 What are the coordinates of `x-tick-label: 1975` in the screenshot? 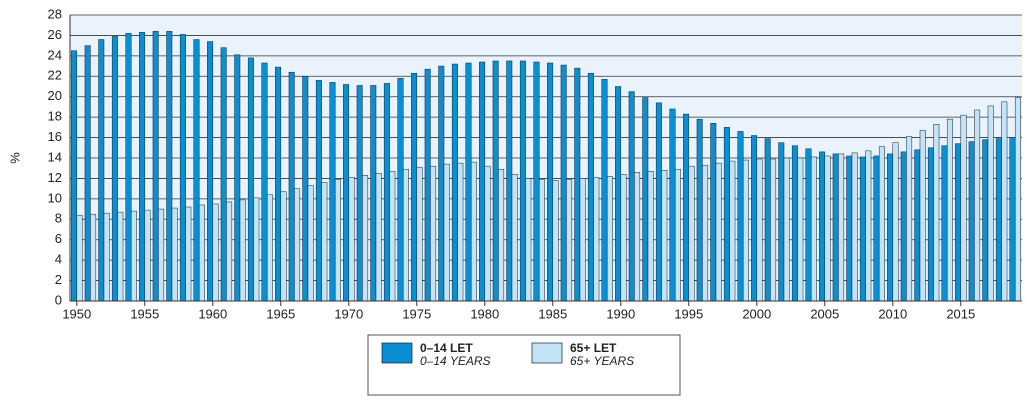 It's located at (416, 313).